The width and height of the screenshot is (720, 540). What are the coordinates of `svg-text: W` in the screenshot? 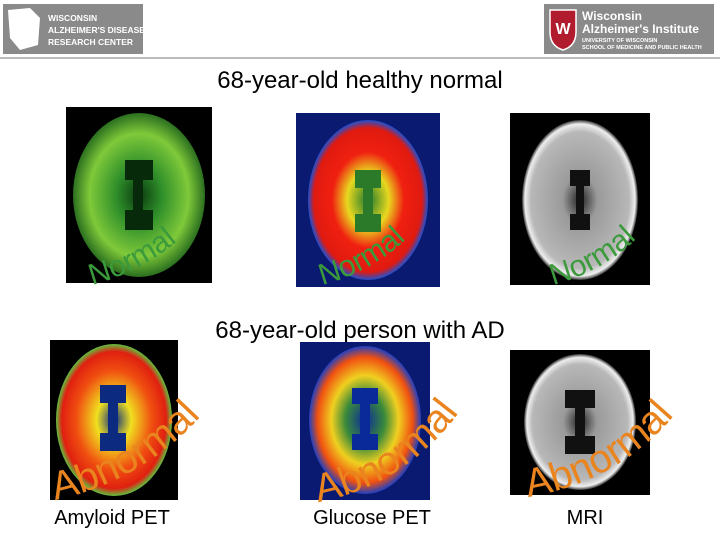 It's located at (563, 29).